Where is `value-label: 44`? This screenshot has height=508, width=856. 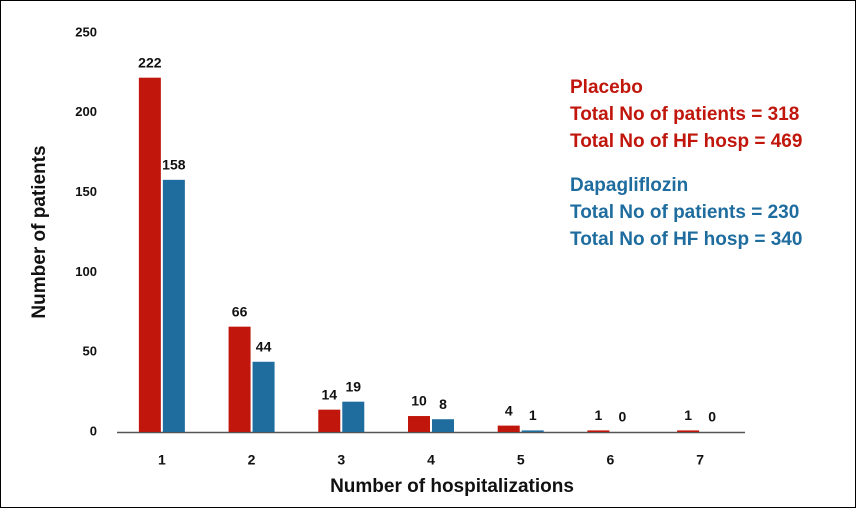 value-label: 44 is located at coordinates (264, 346).